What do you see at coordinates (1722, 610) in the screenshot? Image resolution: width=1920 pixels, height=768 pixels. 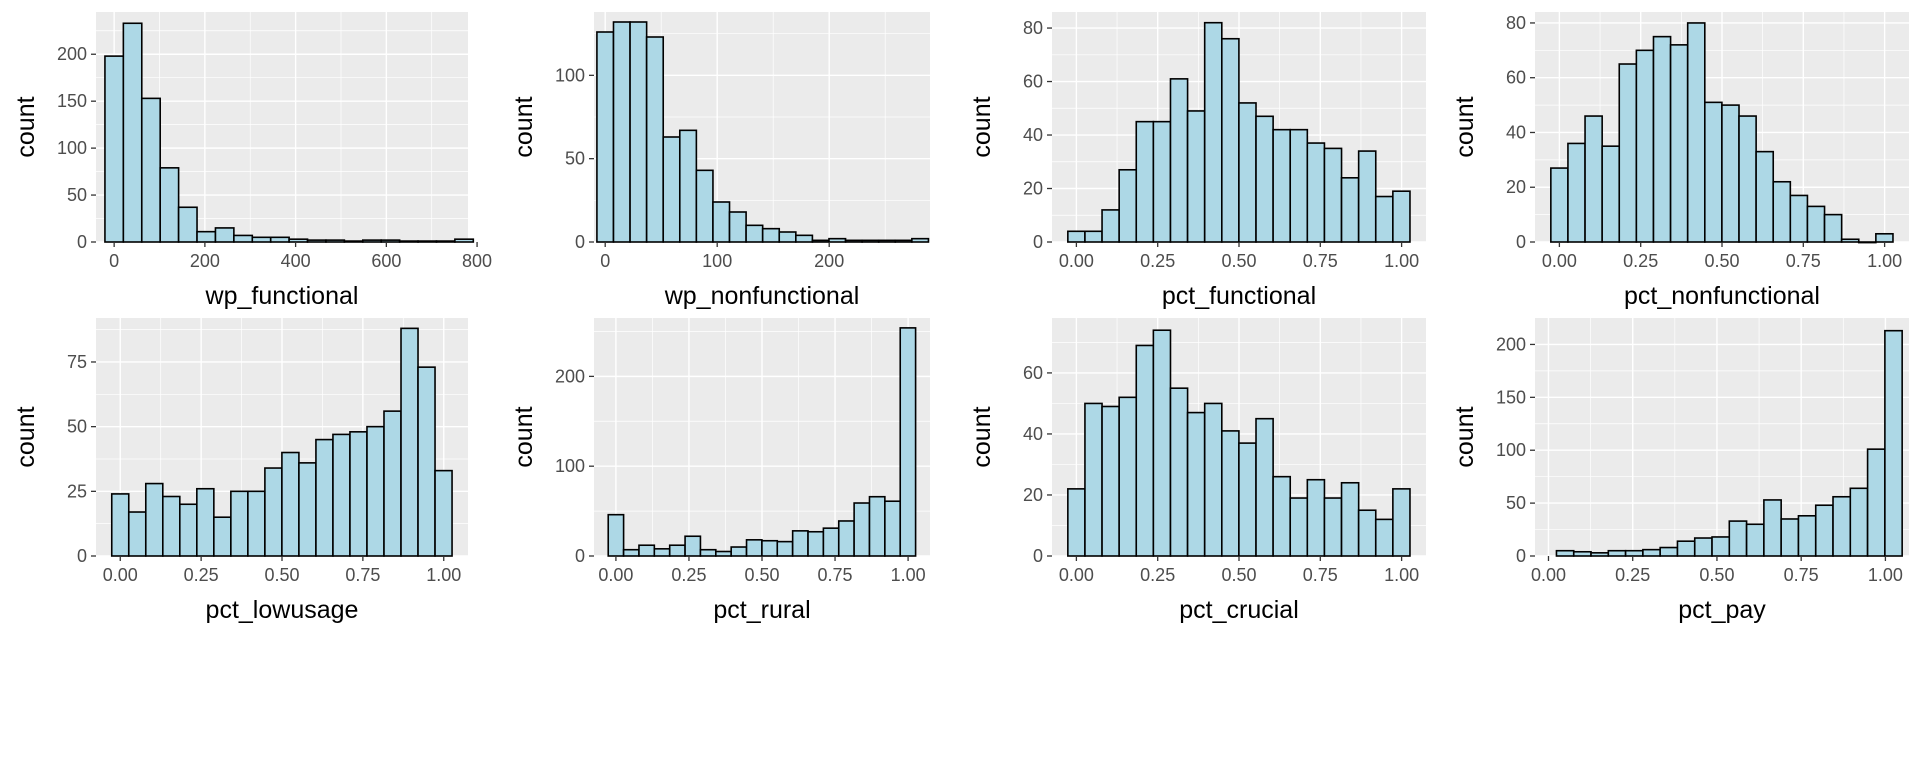 I see `x-axis-title: pct_pay` at bounding box center [1722, 610].